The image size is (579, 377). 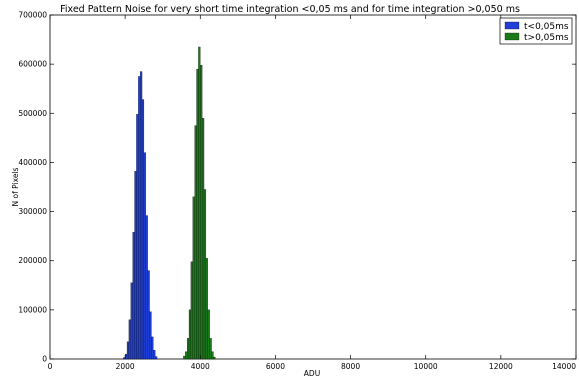 What do you see at coordinates (44, 359) in the screenshot?
I see `y-tick-label: 0` at bounding box center [44, 359].